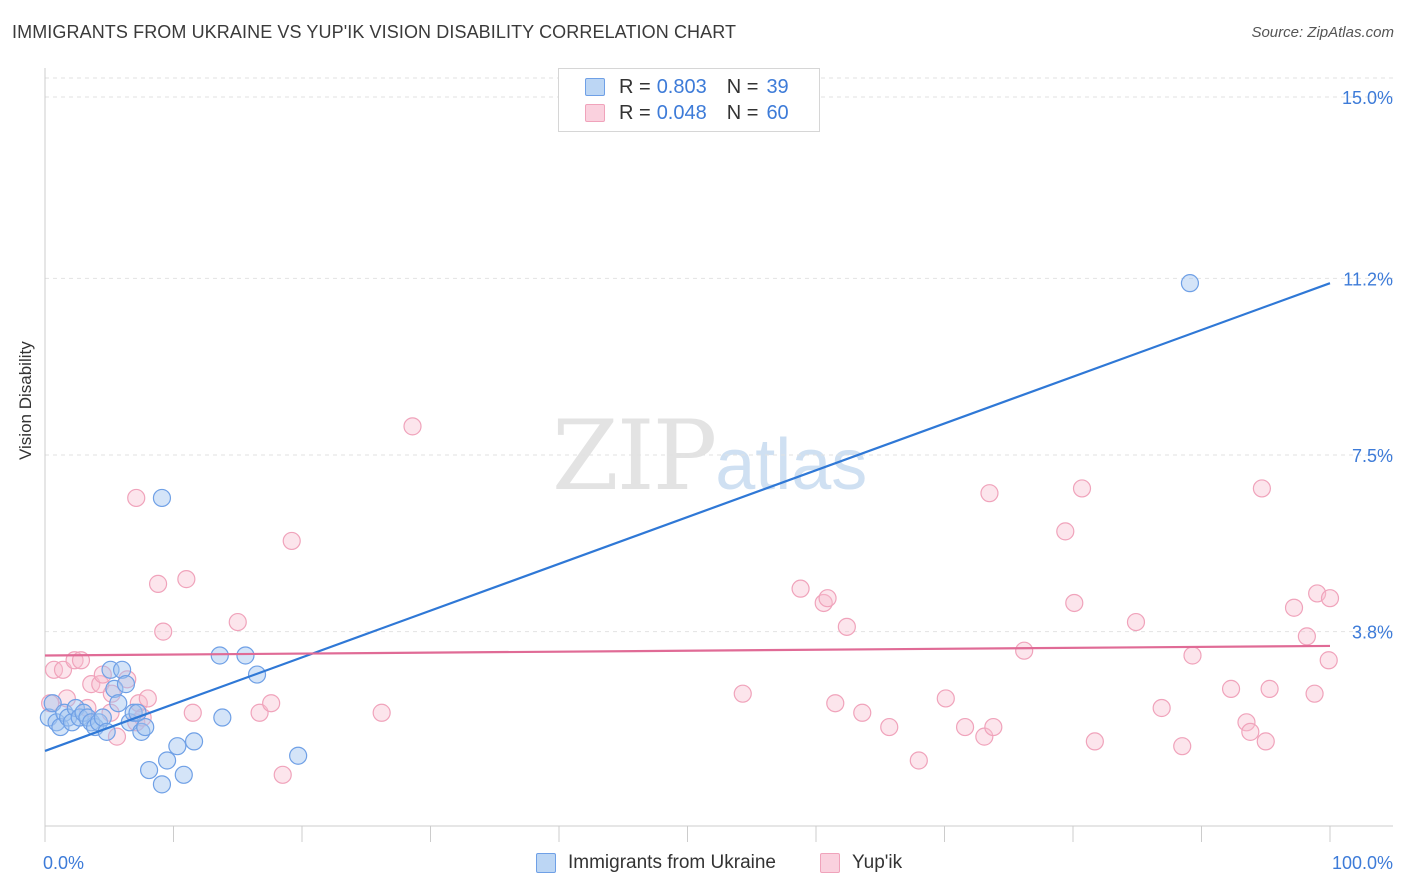 The width and height of the screenshot is (1406, 892). I want to click on legend-r-value-ukraine: 0.803, so click(681, 86).